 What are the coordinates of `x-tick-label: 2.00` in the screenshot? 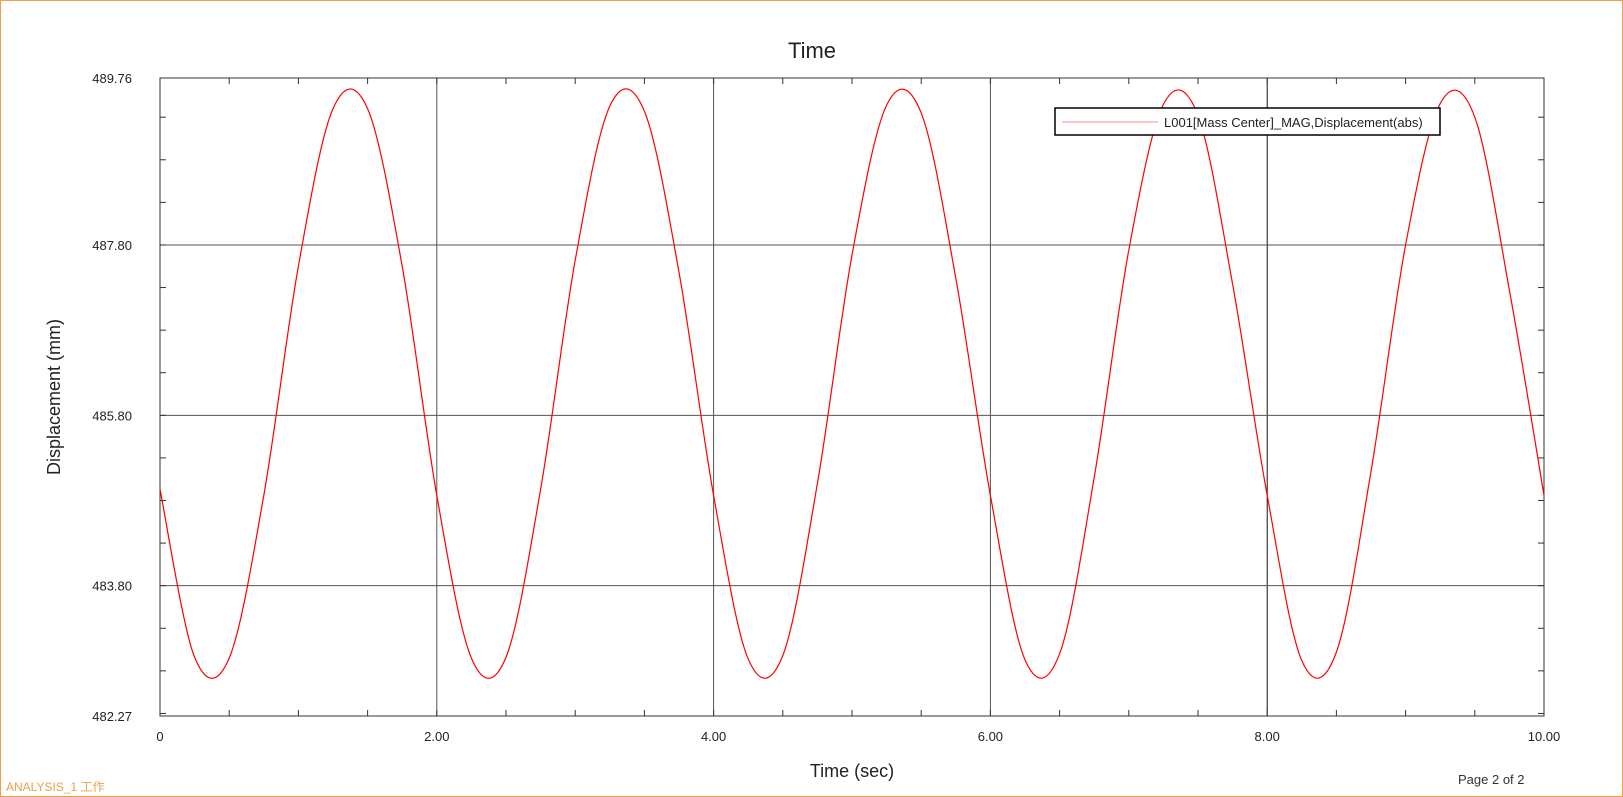 It's located at (436, 736).